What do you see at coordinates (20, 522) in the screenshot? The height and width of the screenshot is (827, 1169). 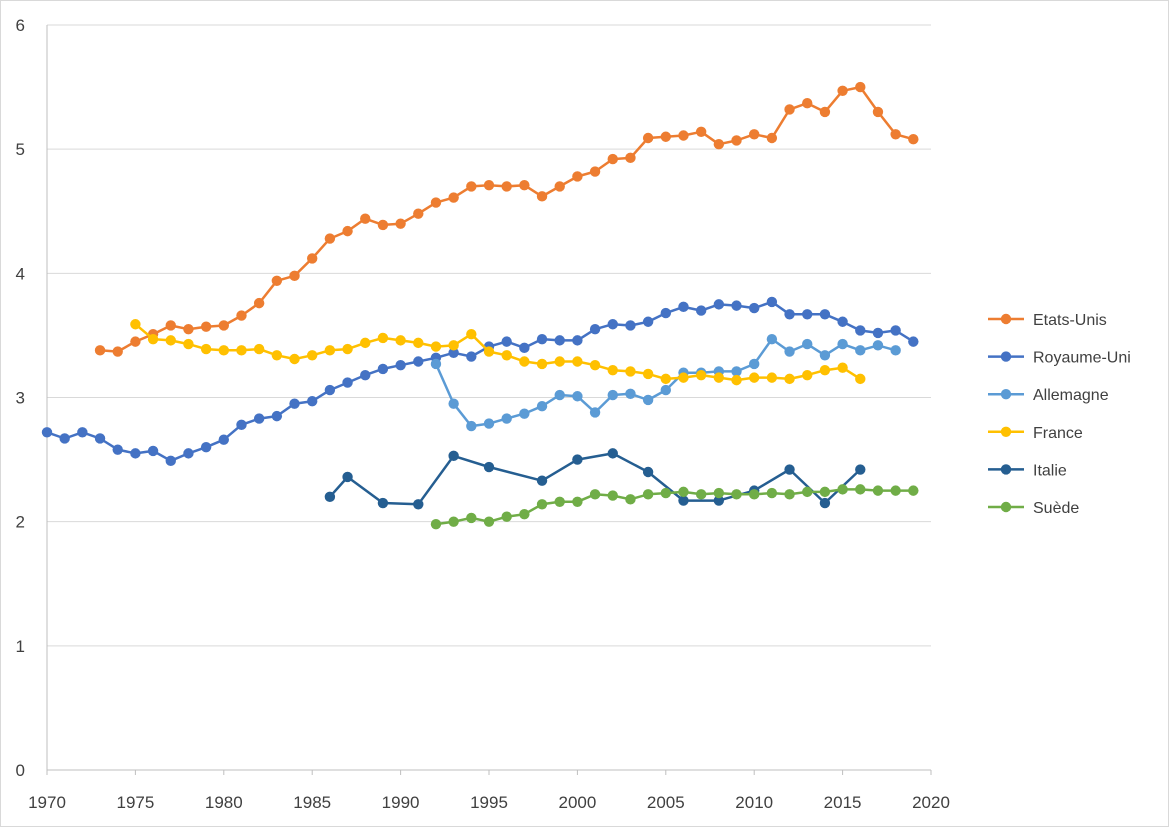 I see `y-tick-label: 2` at bounding box center [20, 522].